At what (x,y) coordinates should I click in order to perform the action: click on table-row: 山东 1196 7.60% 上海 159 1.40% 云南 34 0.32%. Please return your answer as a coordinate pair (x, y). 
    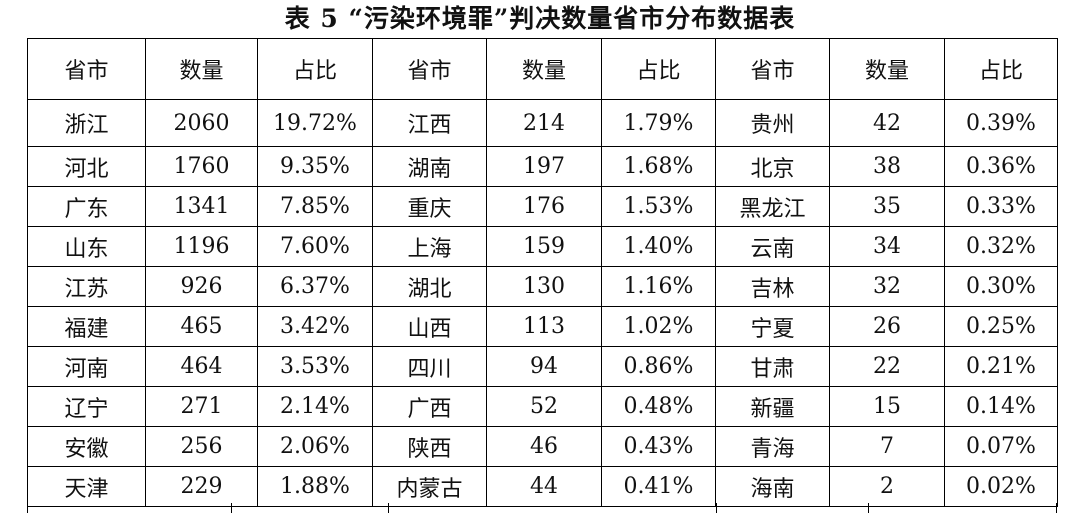
    Looking at the image, I should click on (542, 246).